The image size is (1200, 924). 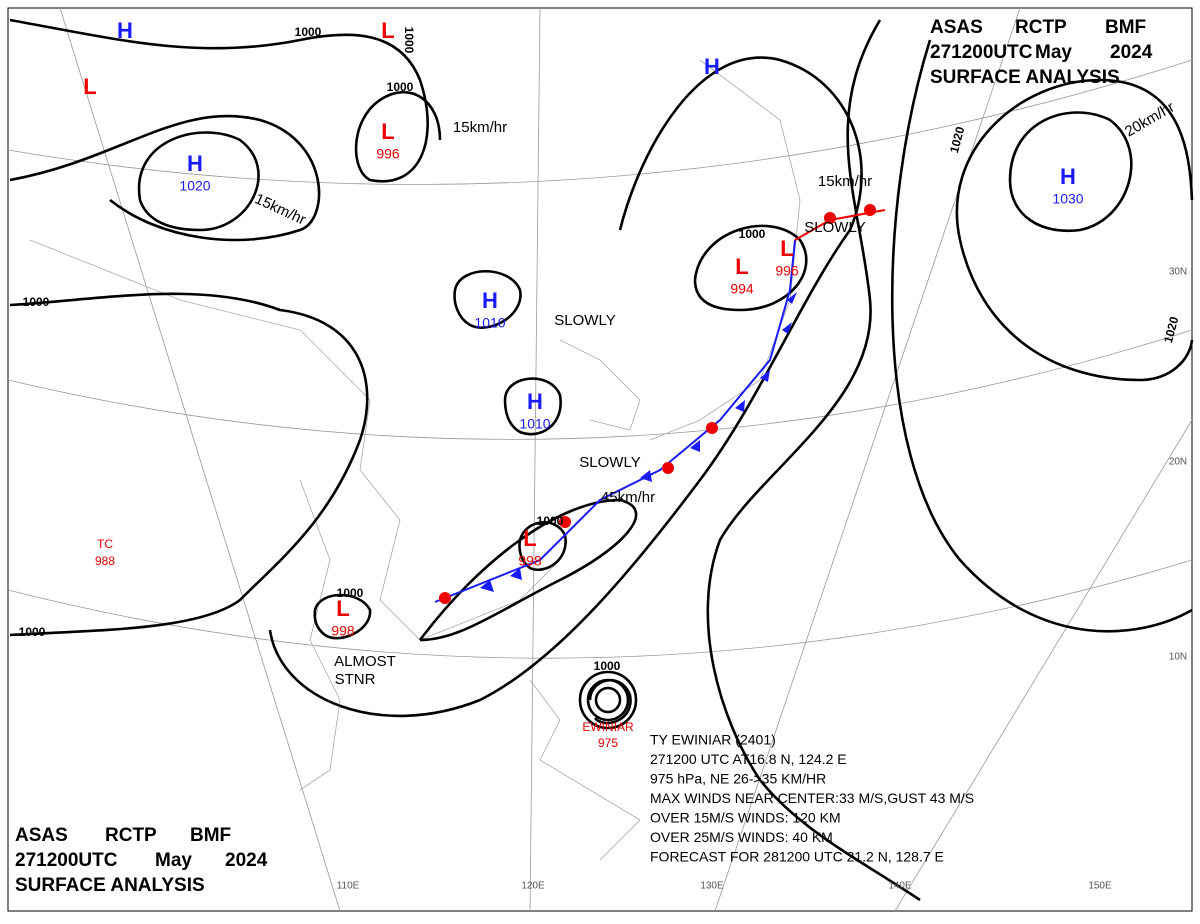 What do you see at coordinates (533, 886) in the screenshot?
I see `lon-label: 120E` at bounding box center [533, 886].